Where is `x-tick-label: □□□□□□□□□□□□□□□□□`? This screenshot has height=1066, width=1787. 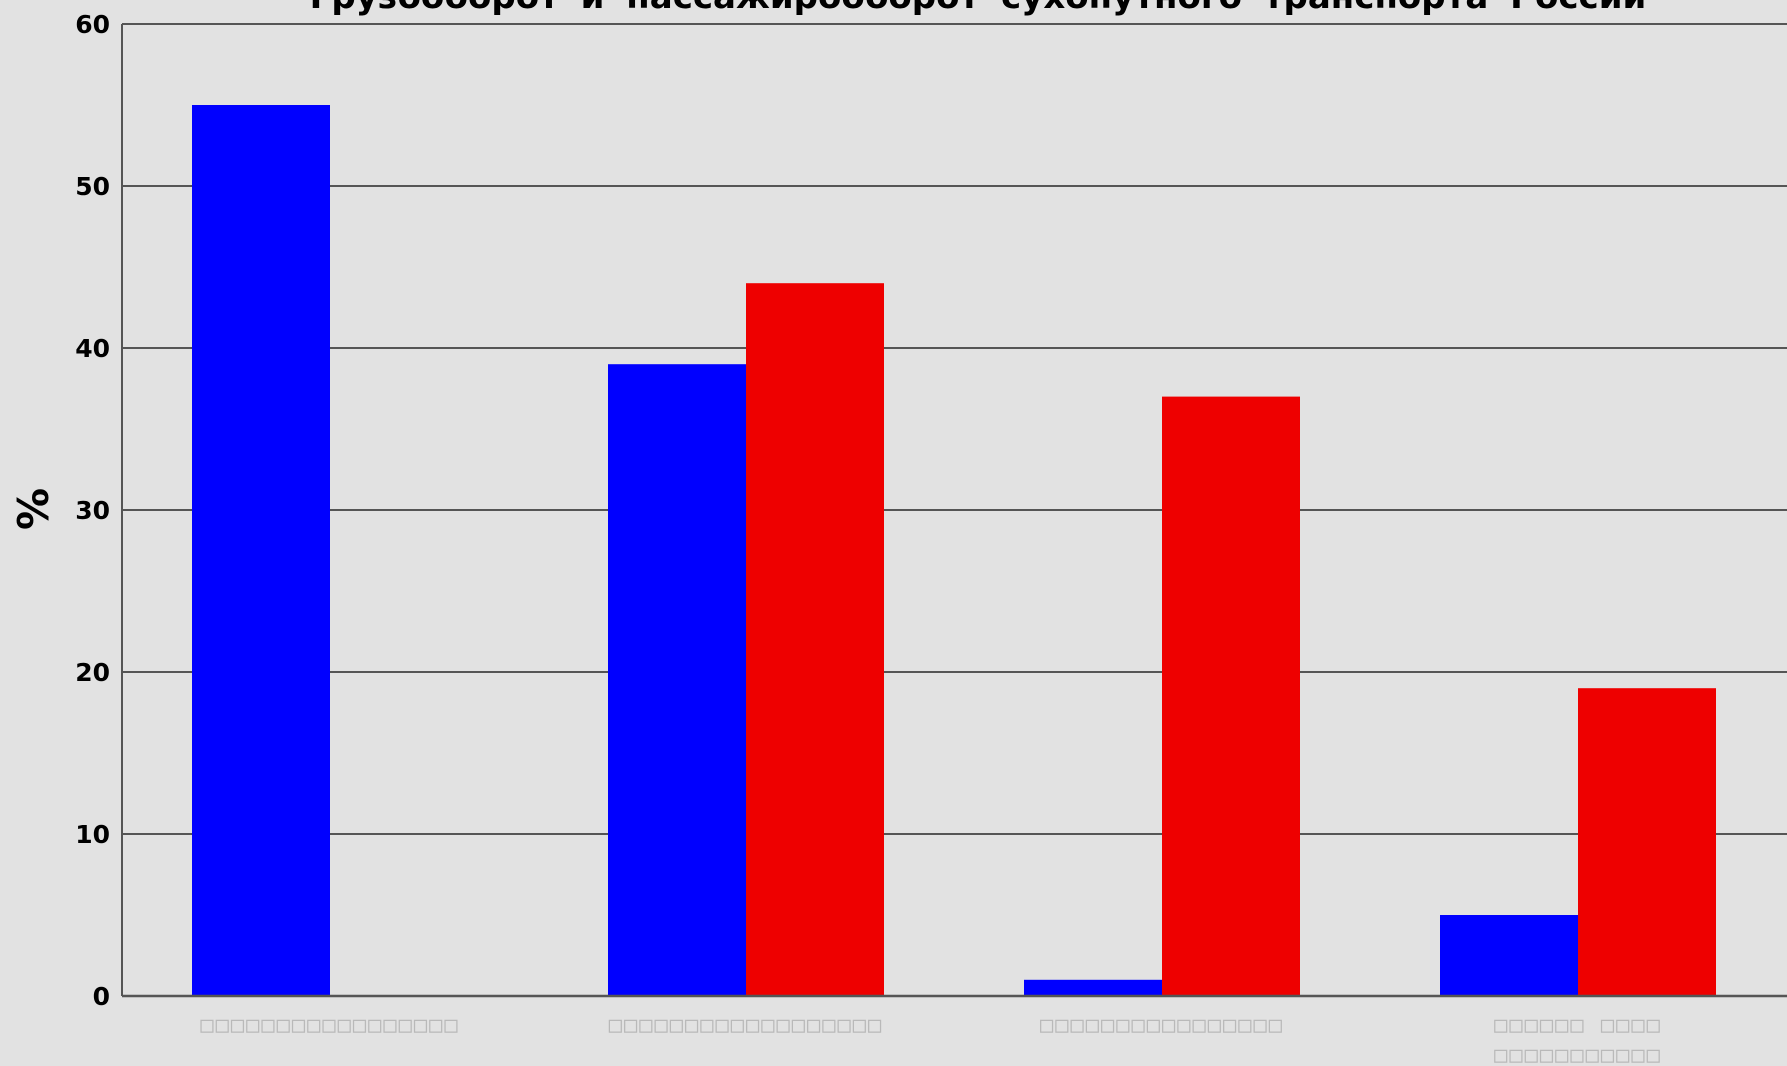
x-tick-label: □□□□□□□□□□□□□□□□□ is located at coordinates (329, 1025).